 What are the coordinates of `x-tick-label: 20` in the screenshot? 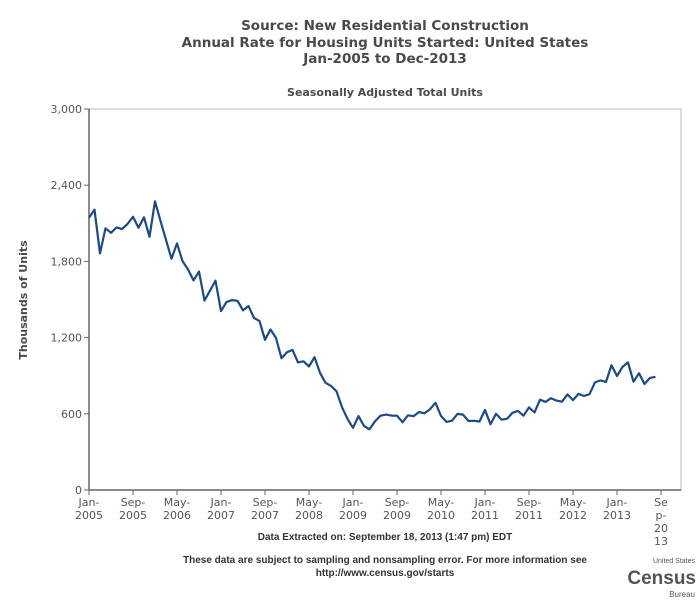 It's located at (661, 528).